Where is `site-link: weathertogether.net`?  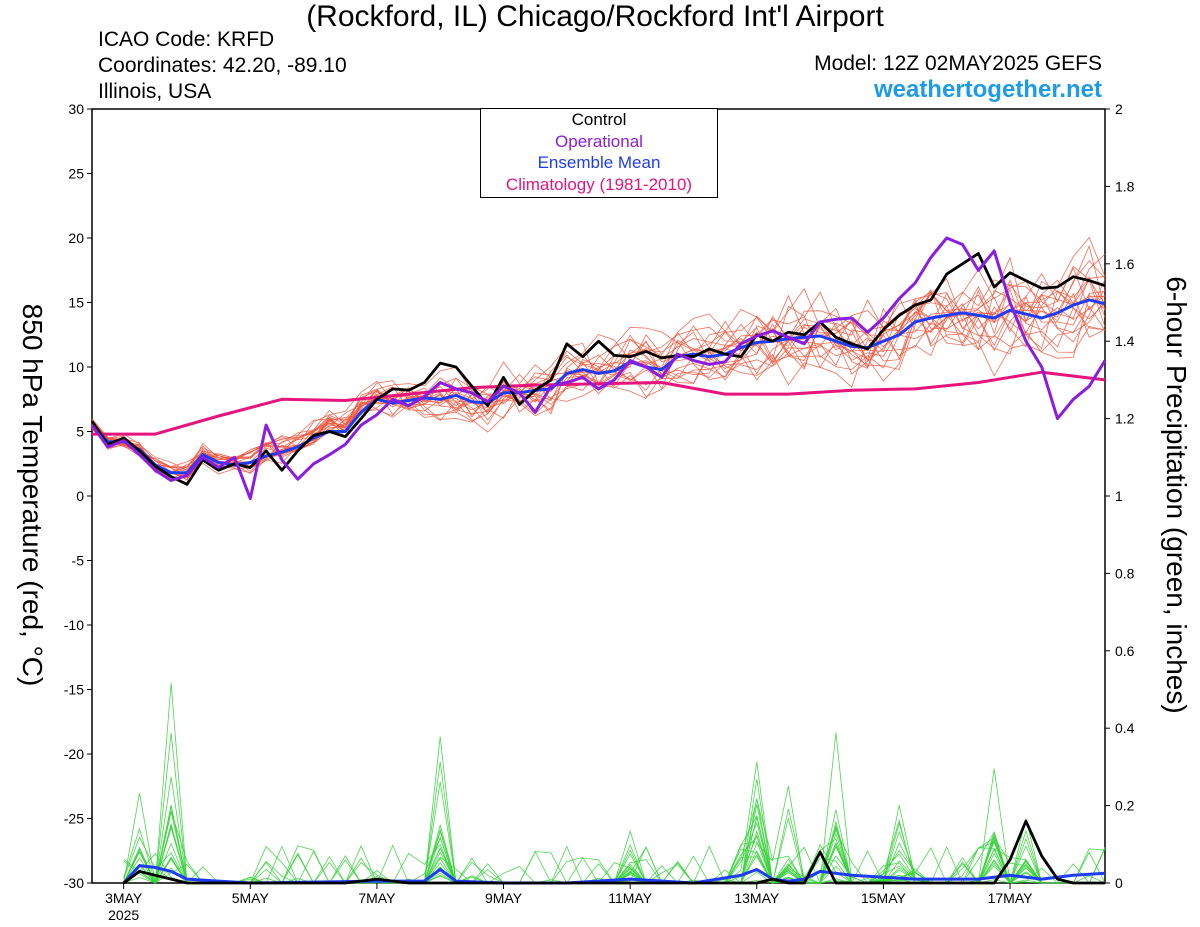 site-link: weathertogether.net is located at coordinates (987, 89).